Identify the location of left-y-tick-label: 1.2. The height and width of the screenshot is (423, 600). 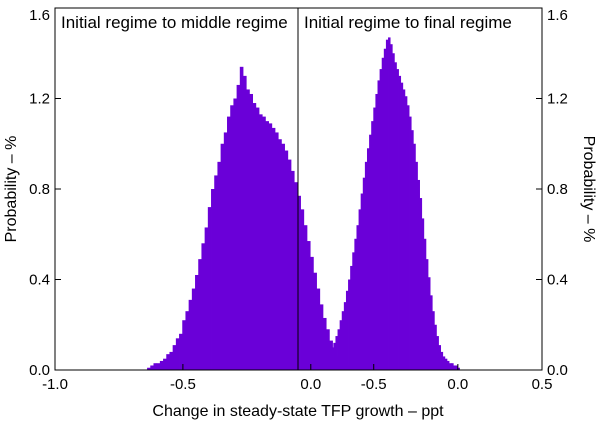
(39, 99).